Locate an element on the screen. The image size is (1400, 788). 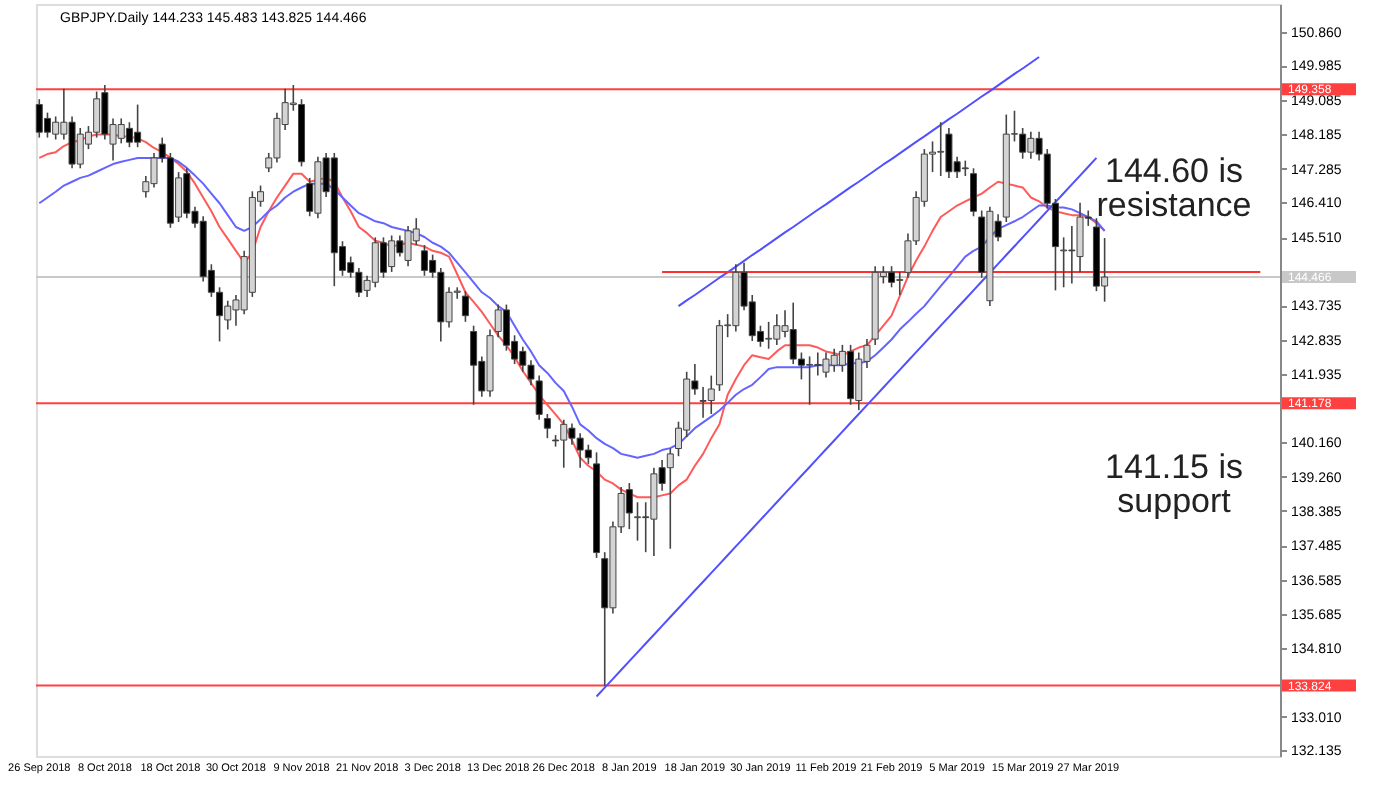
line-series is located at coordinates (859, 181).